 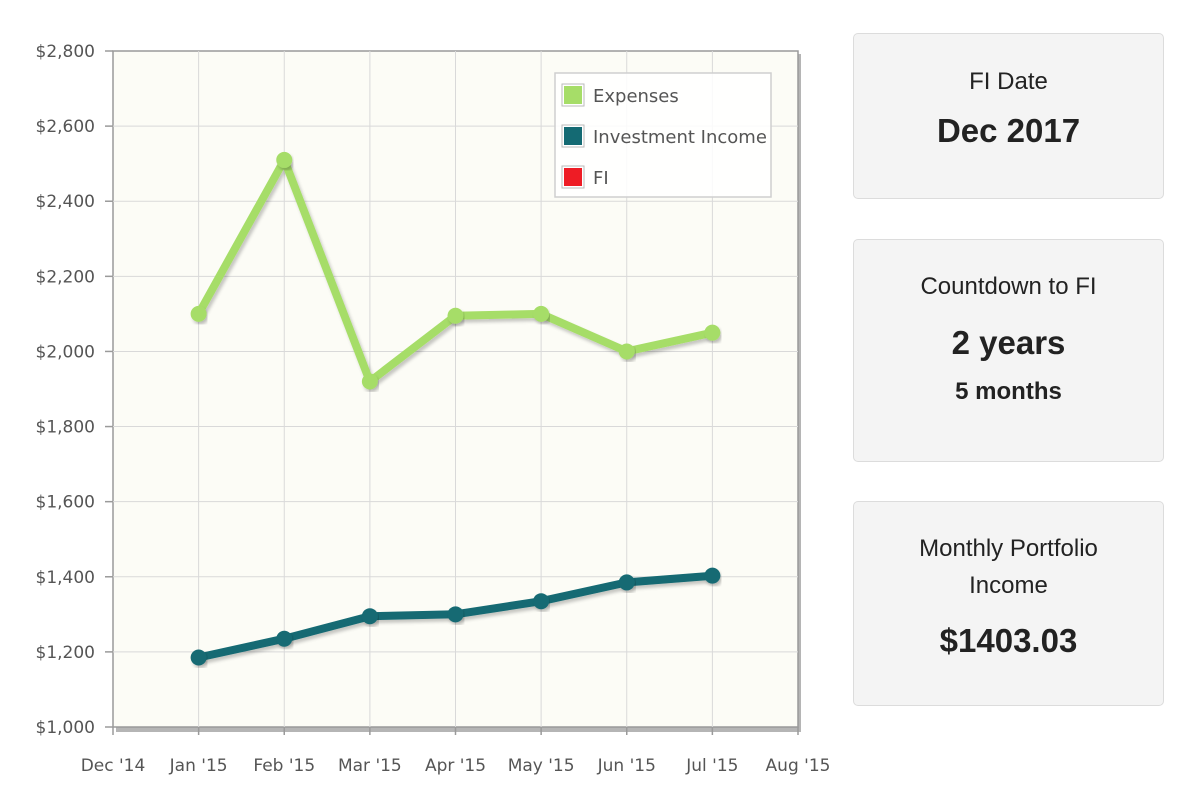 What do you see at coordinates (65, 52) in the screenshot?
I see `y-tick-label: $2,800` at bounding box center [65, 52].